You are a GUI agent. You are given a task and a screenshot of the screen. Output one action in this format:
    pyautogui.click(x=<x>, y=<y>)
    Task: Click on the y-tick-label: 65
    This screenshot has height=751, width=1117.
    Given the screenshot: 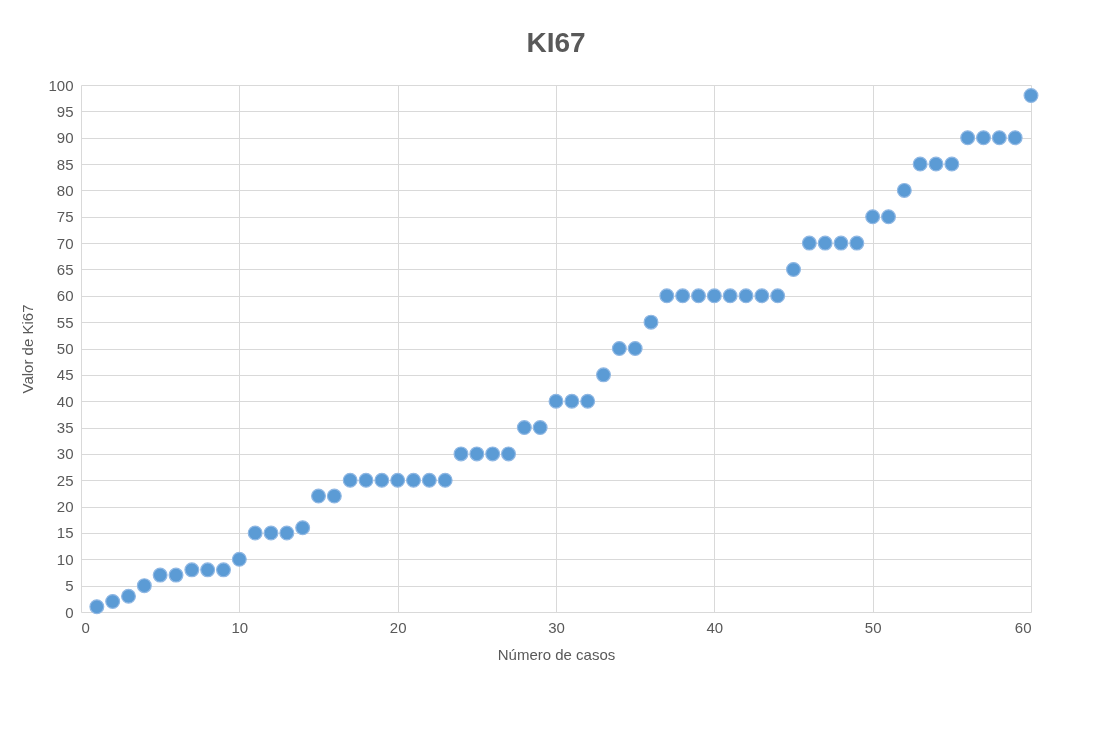 What is the action you would take?
    pyautogui.click(x=65, y=269)
    